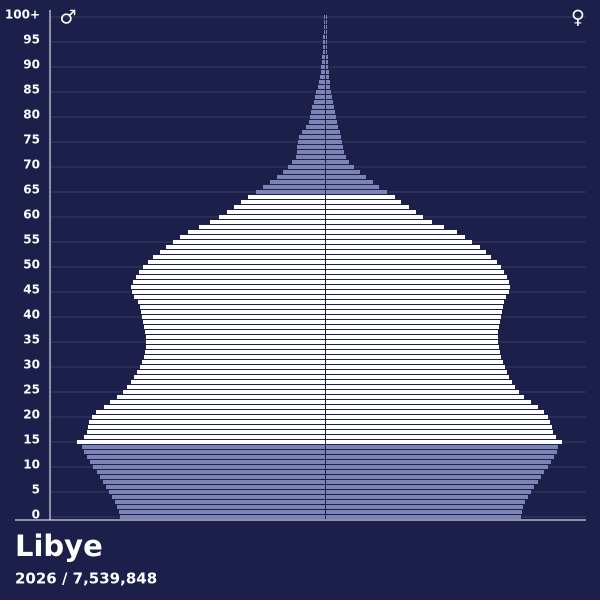  I want to click on legend-female: ♀, so click(578, 18).